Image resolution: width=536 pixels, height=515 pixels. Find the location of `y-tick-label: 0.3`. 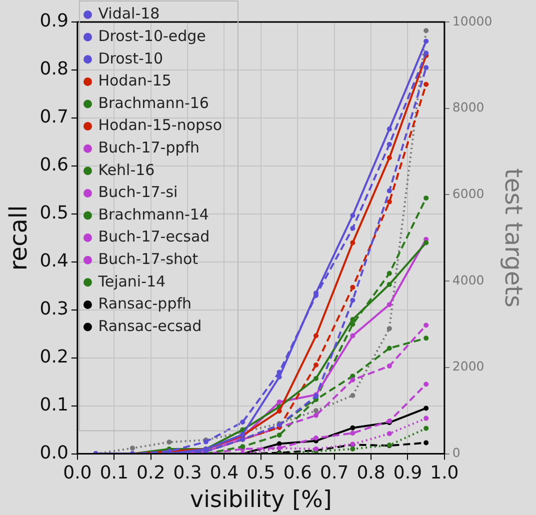

y-tick-label: 0.3 is located at coordinates (54, 309).